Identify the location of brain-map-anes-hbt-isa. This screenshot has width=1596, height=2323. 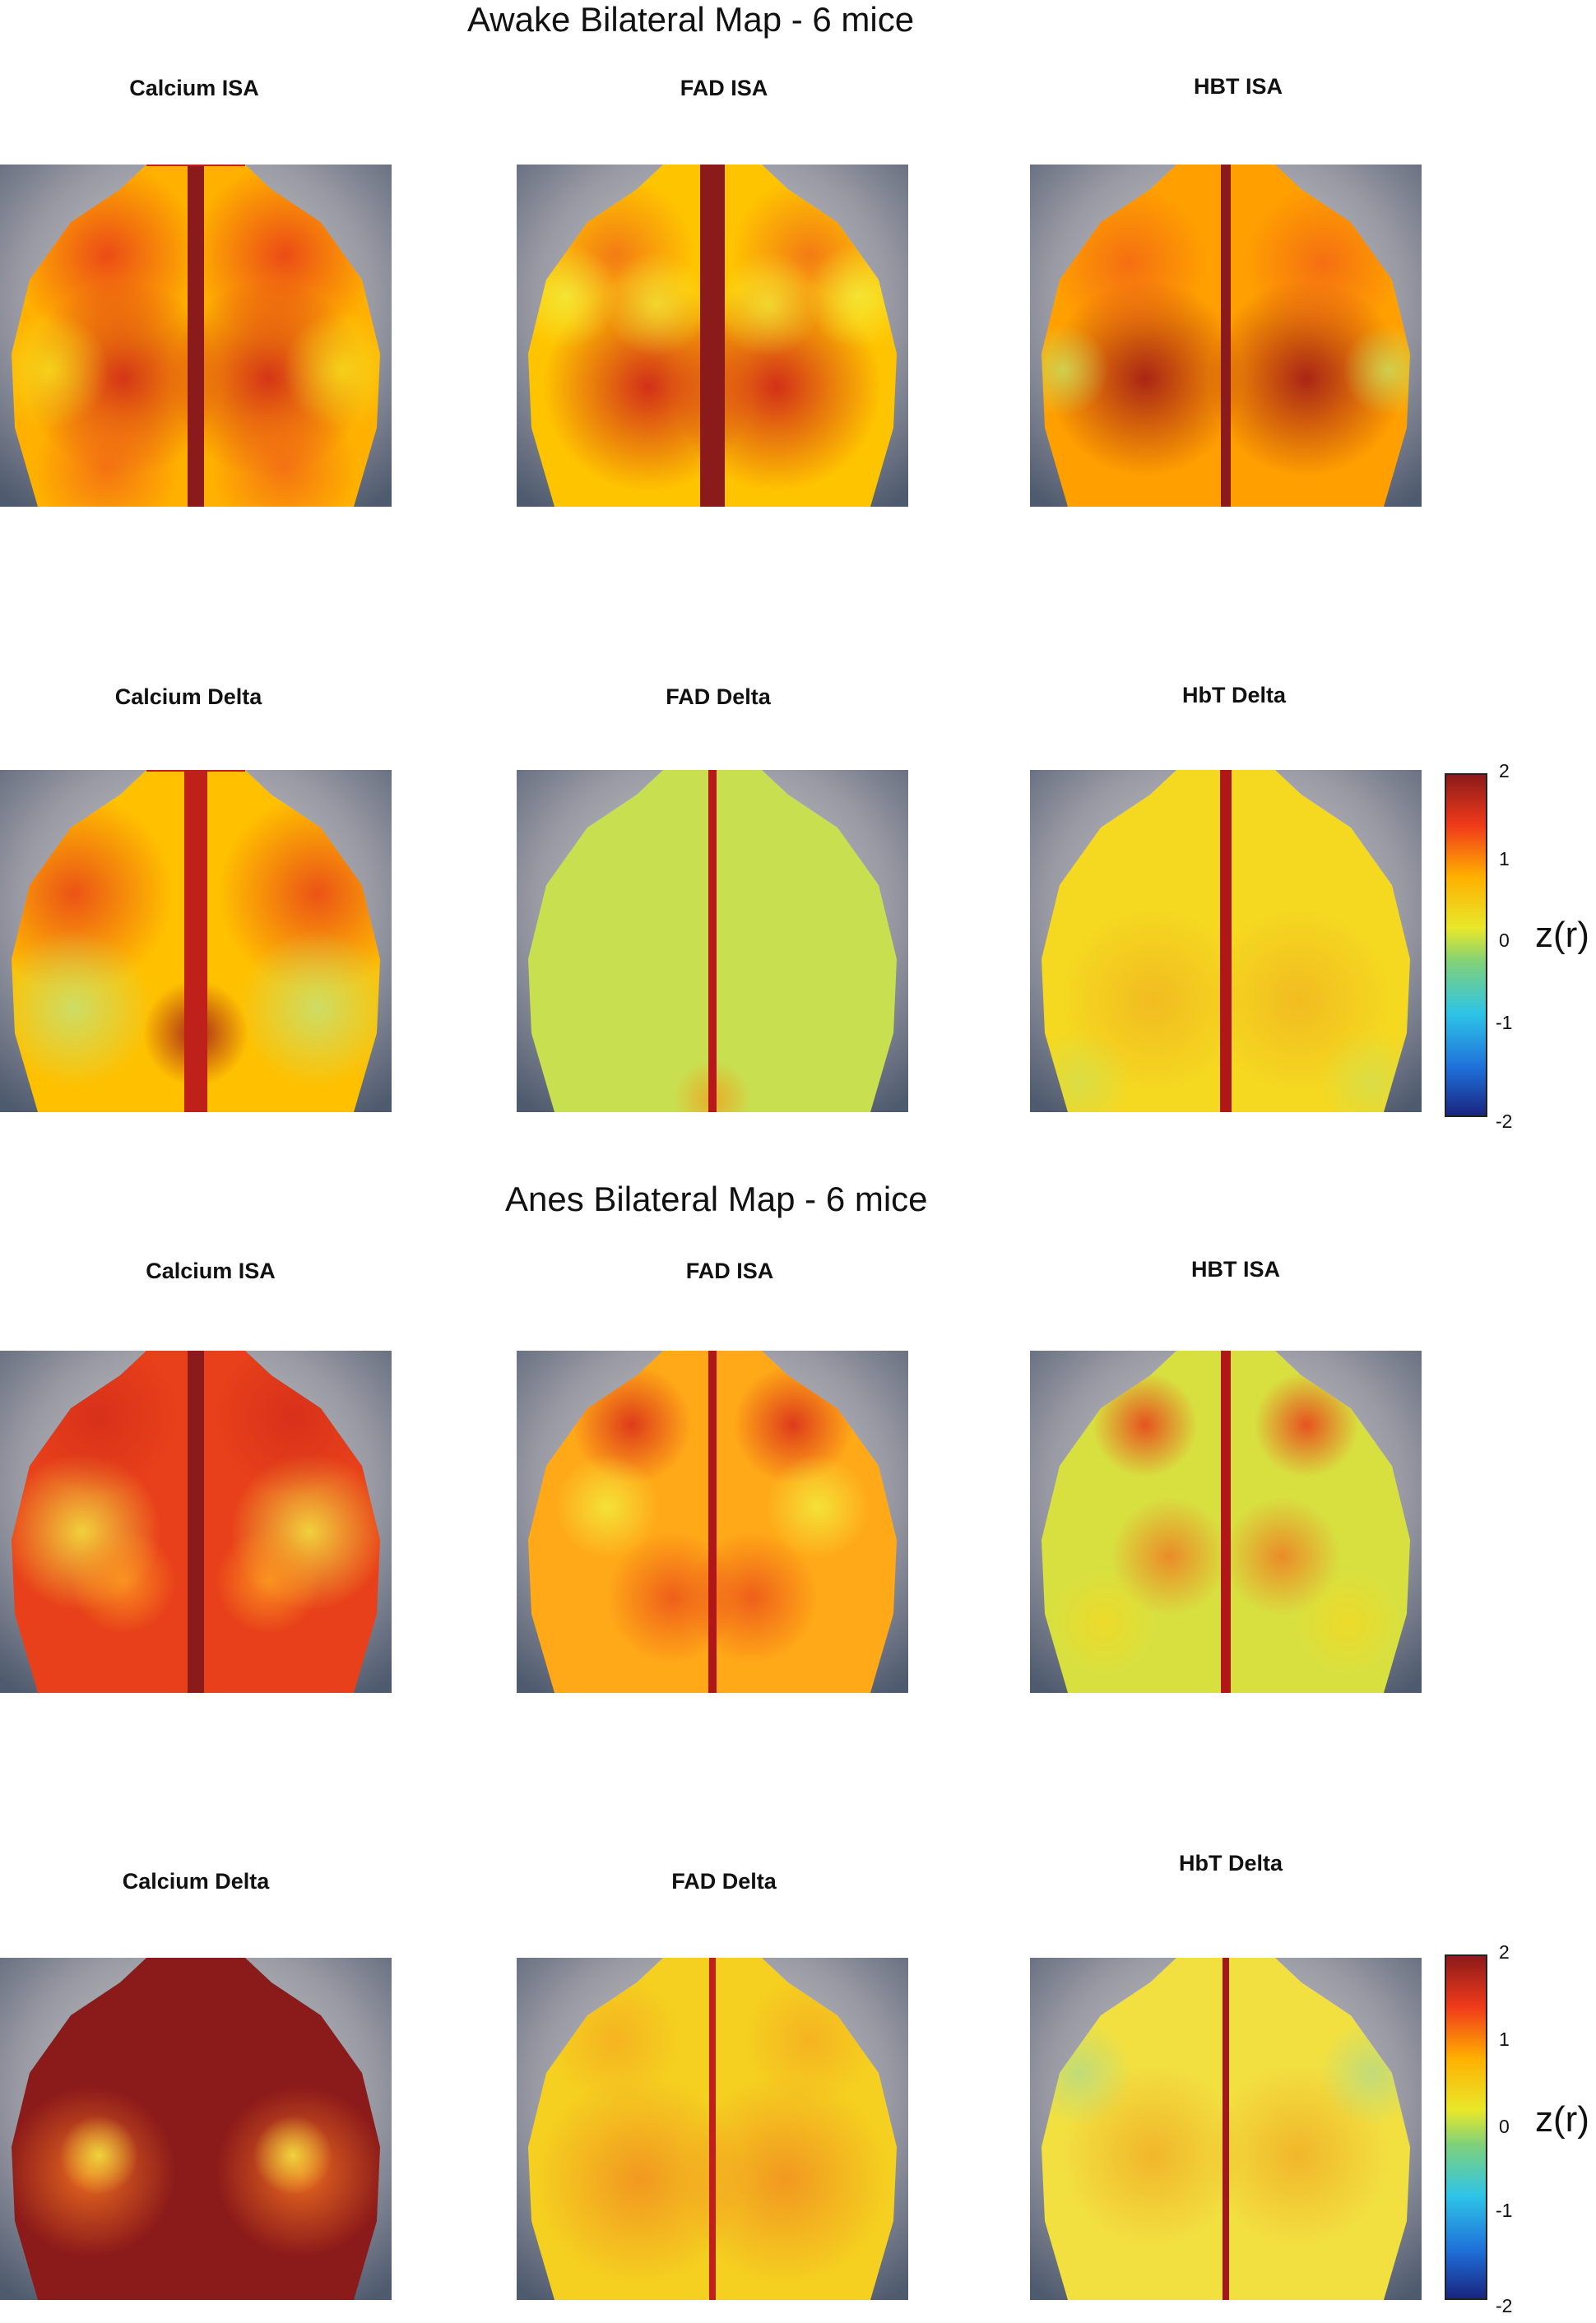
(1226, 1522).